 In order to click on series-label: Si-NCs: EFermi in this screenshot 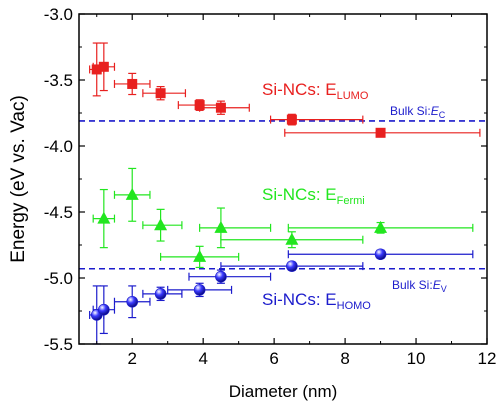, I will do `click(313, 196)`.